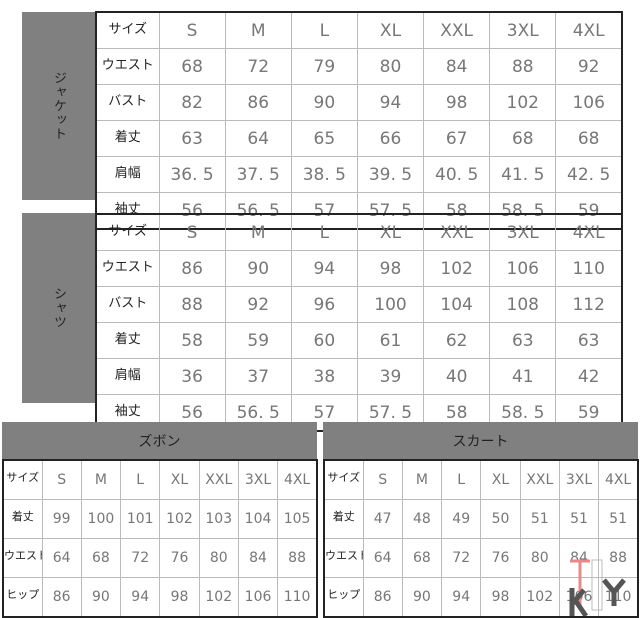 Image resolution: width=640 pixels, height=618 pixels. I want to click on pants-title: ズボン, so click(159, 441).